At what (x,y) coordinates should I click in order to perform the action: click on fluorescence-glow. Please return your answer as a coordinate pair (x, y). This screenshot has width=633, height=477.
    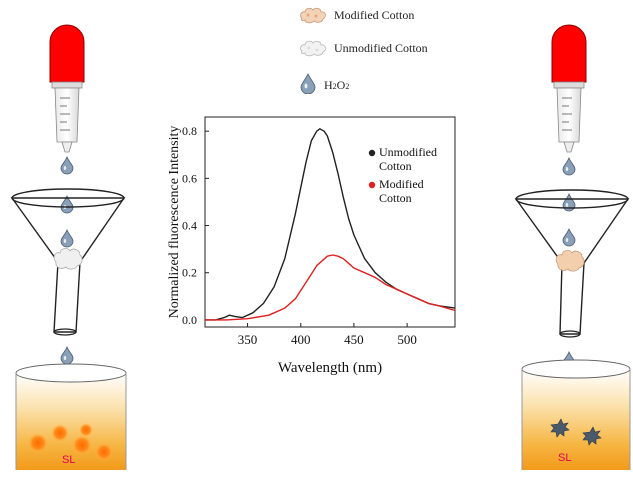
    Looking at the image, I should click on (70, 442).